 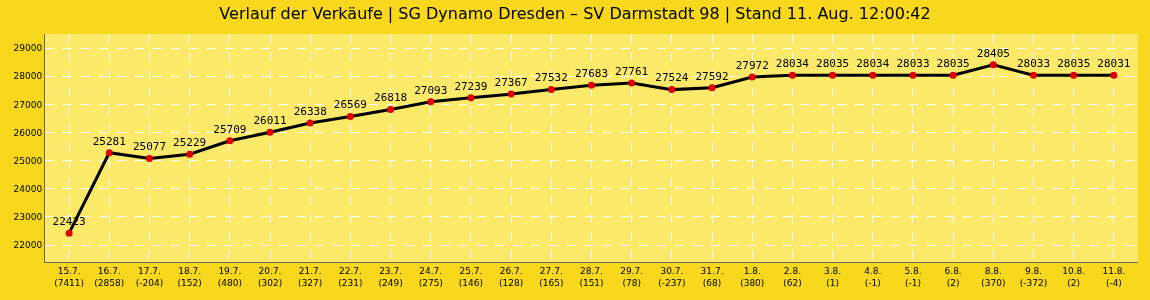 I want to click on data-label: 28031, so click(x=1114, y=64).